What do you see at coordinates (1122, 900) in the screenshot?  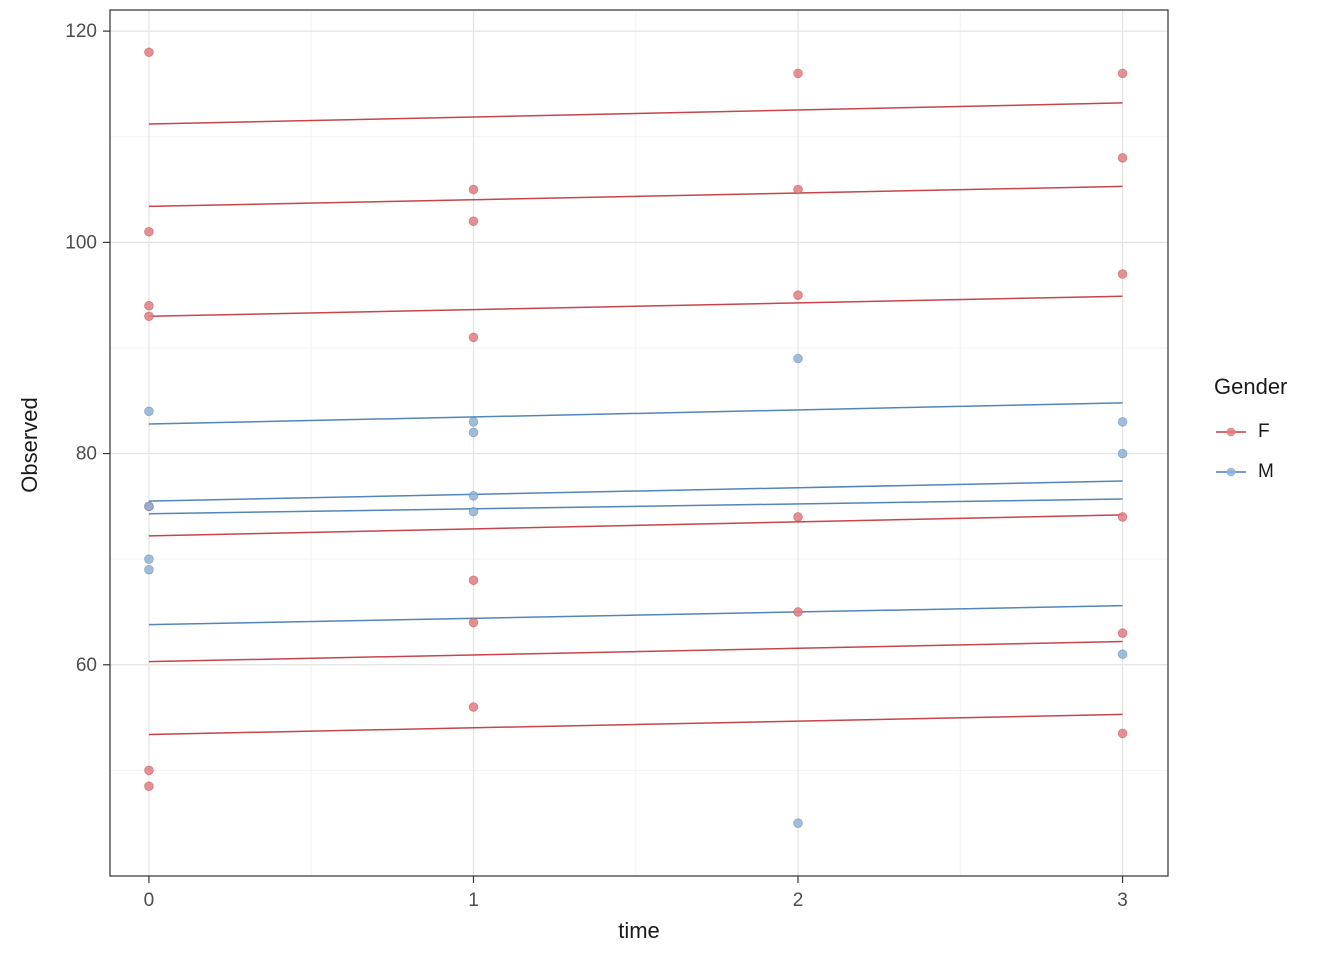 I see `x-tick-label: 3` at bounding box center [1122, 900].